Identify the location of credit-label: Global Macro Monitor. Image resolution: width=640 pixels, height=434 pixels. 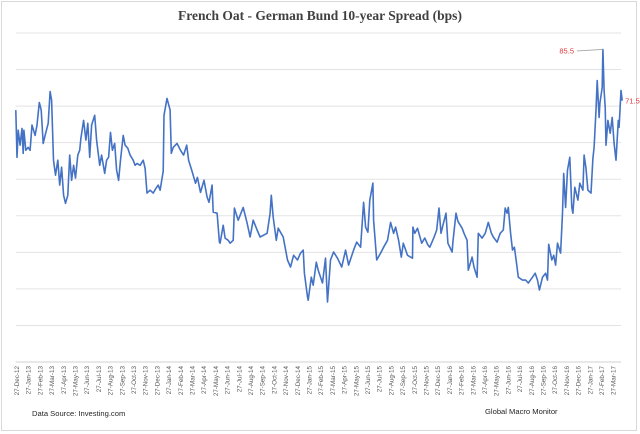
(521, 411).